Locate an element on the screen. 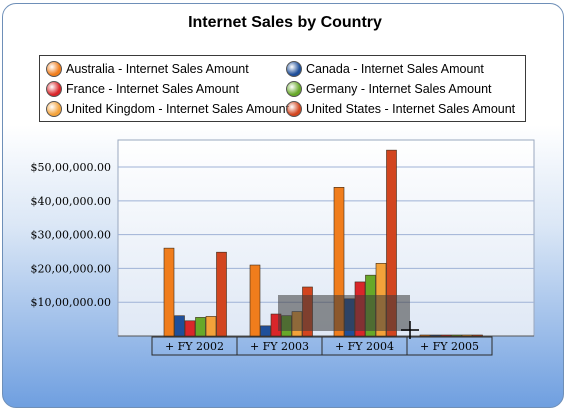 This screenshot has width=570, height=414. selection-overlay is located at coordinates (344, 313).